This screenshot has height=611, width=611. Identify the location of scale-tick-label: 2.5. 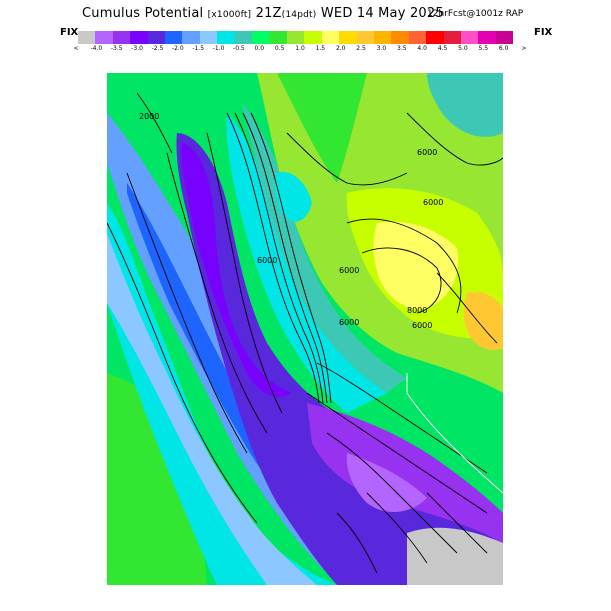
(361, 48).